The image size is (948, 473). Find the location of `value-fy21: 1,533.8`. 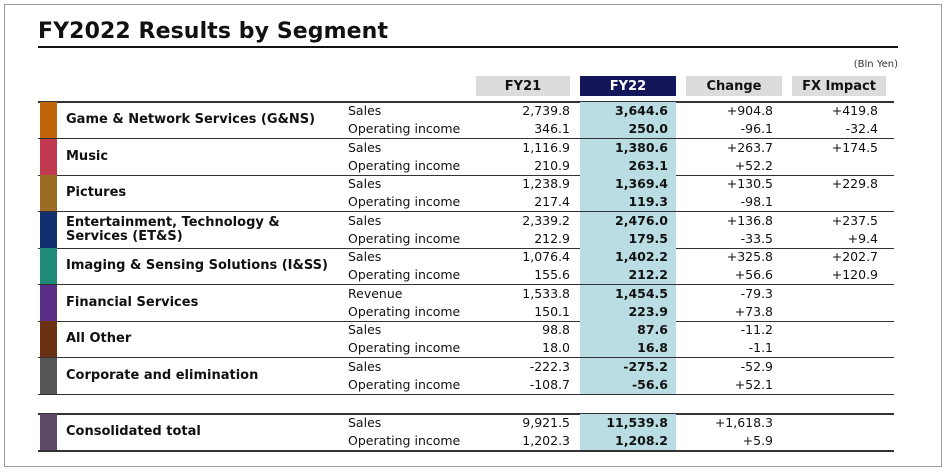

value-fy21: 1,533.8 is located at coordinates (546, 293).